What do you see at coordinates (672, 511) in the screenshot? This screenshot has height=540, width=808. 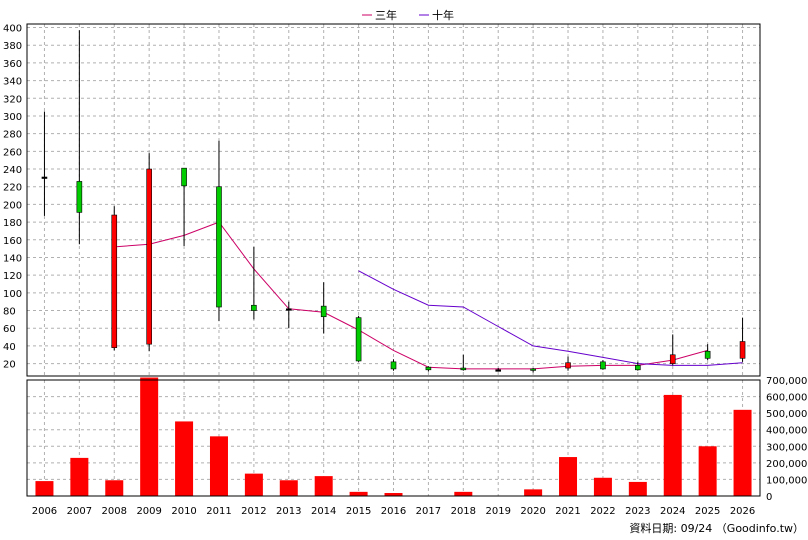 I see `year-tick-label: 2024` at bounding box center [672, 511].